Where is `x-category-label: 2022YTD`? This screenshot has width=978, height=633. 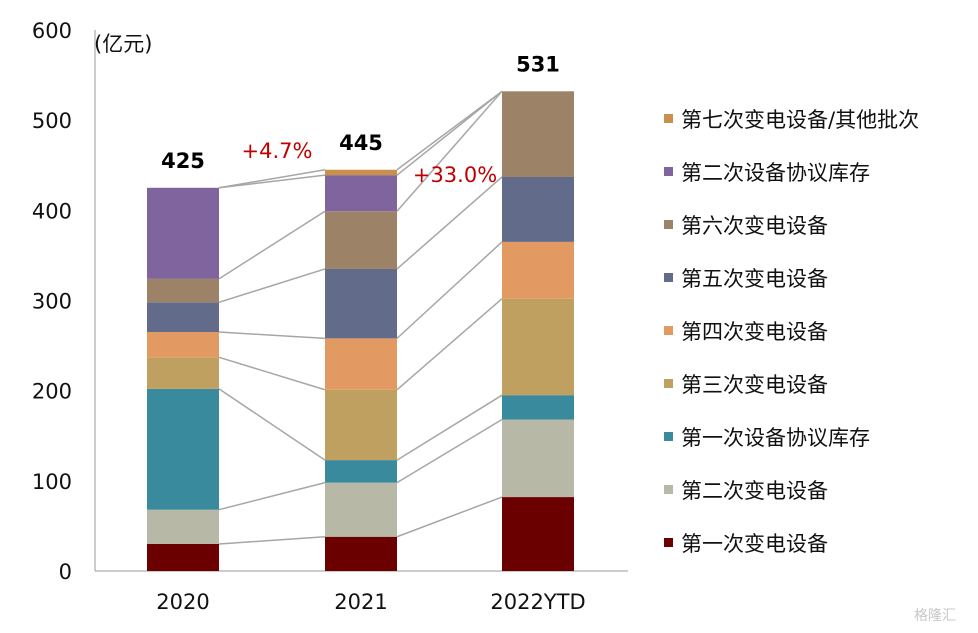
x-category-label: 2022YTD is located at coordinates (537, 602).